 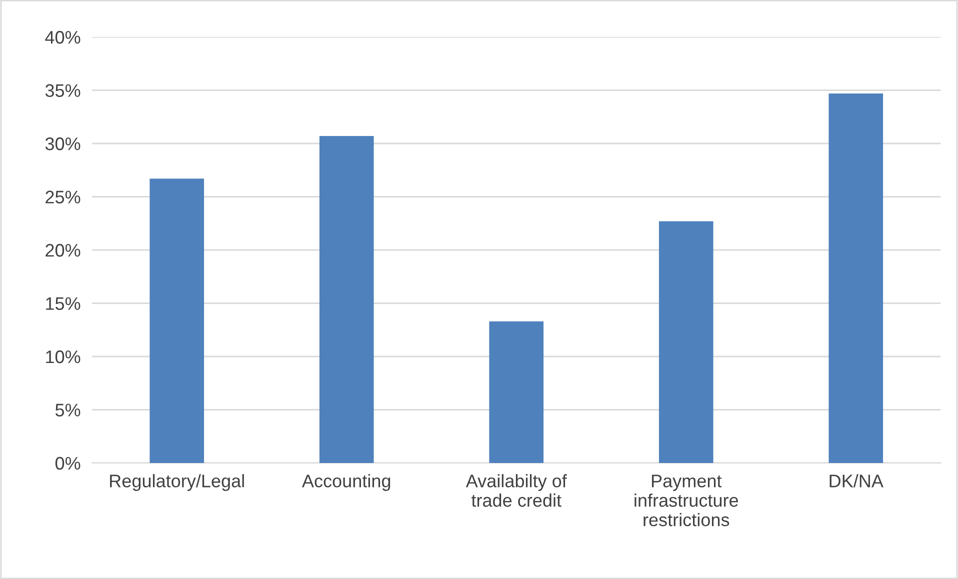 I want to click on y-tick-label: 10%, so click(x=63, y=357).